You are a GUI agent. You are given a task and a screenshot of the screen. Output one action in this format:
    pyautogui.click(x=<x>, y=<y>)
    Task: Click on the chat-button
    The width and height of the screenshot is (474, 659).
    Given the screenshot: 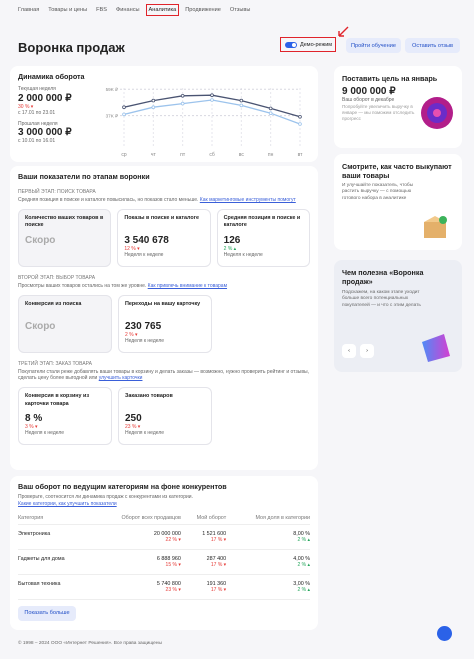 What is the action you would take?
    pyautogui.click(x=444, y=633)
    